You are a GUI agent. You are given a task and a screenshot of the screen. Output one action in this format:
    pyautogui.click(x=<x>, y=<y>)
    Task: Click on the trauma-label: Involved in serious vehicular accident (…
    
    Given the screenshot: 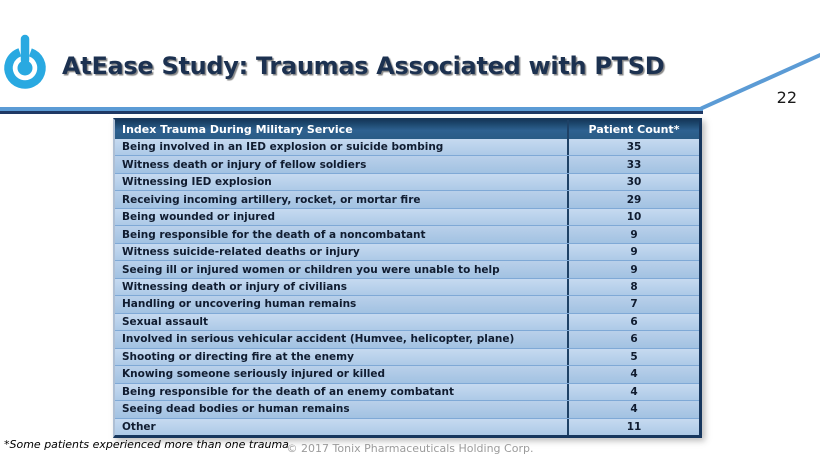 What is the action you would take?
    pyautogui.click(x=318, y=339)
    